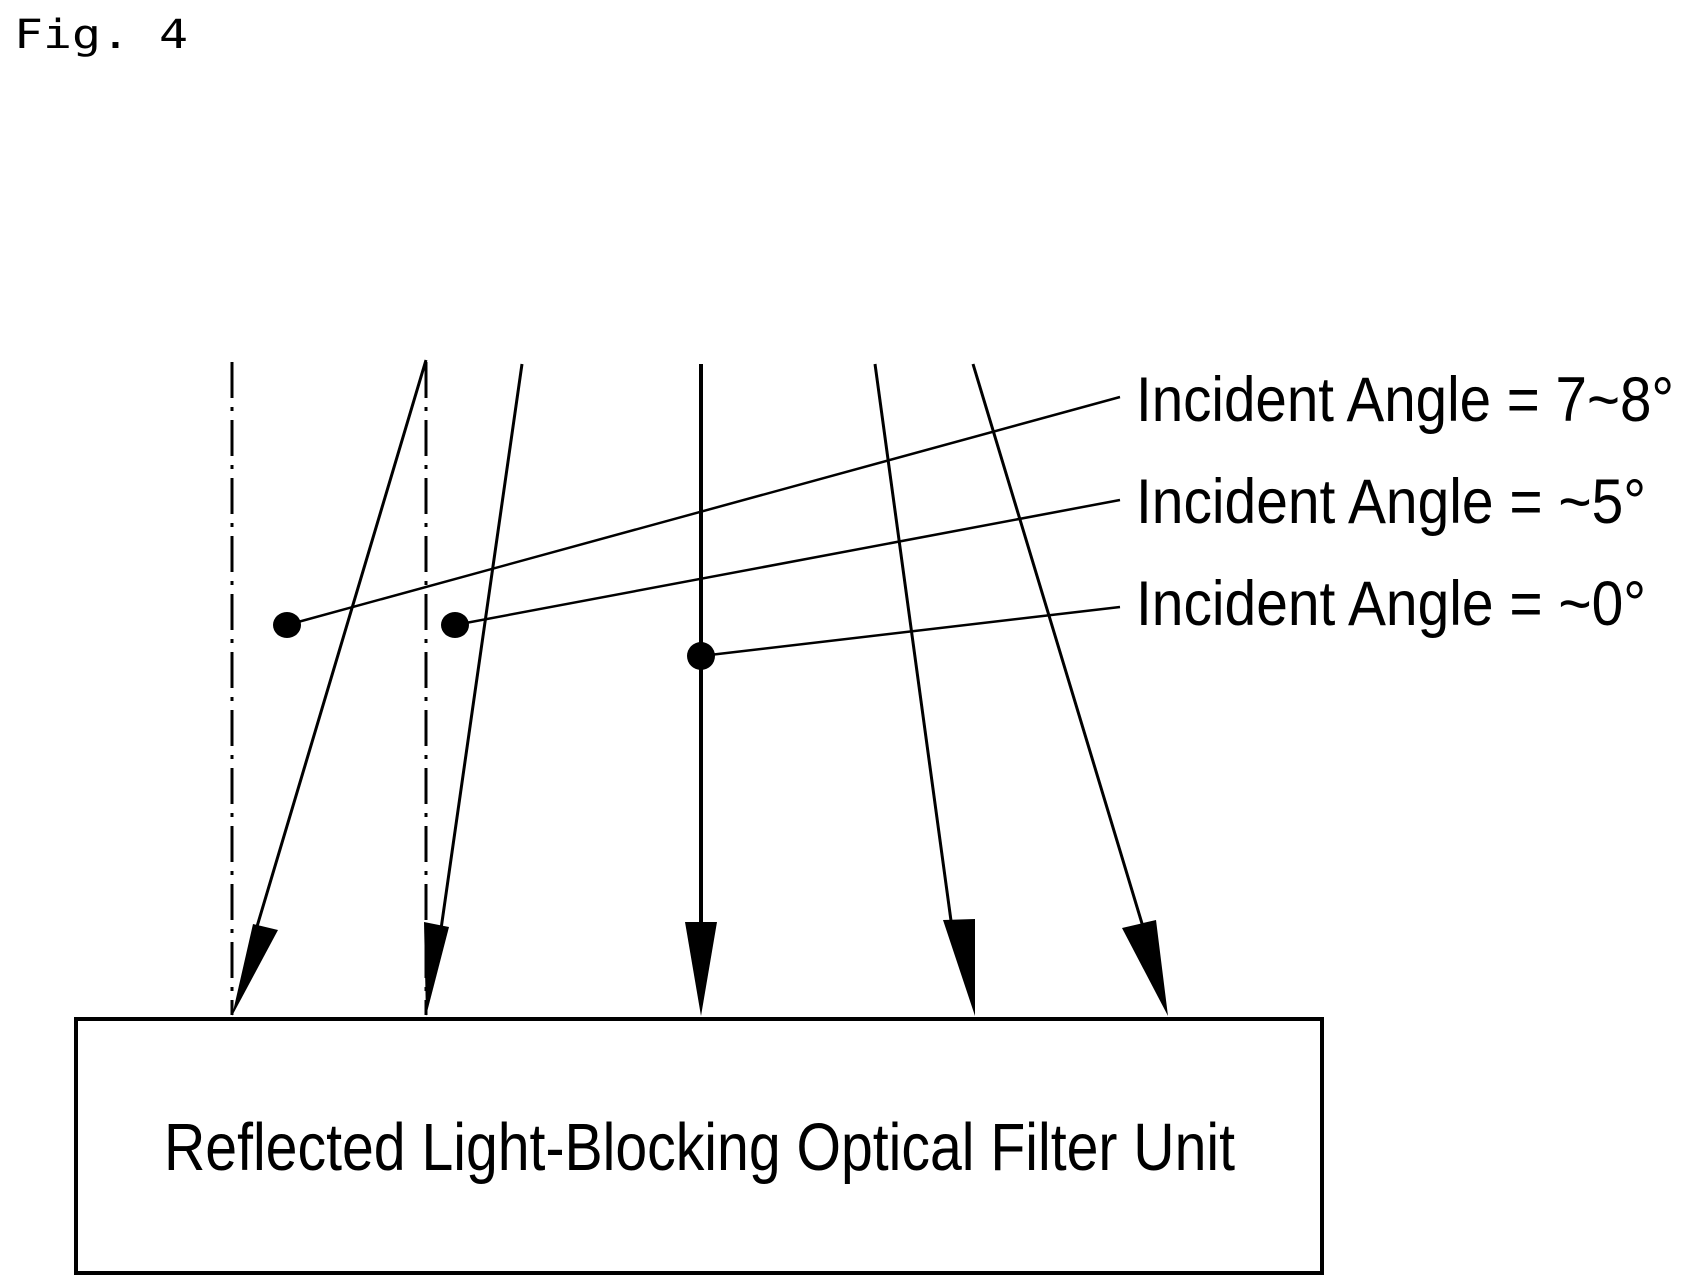 The width and height of the screenshot is (1689, 1287). What do you see at coordinates (338, 655) in the screenshot?
I see `ray-7-8-deg-left` at bounding box center [338, 655].